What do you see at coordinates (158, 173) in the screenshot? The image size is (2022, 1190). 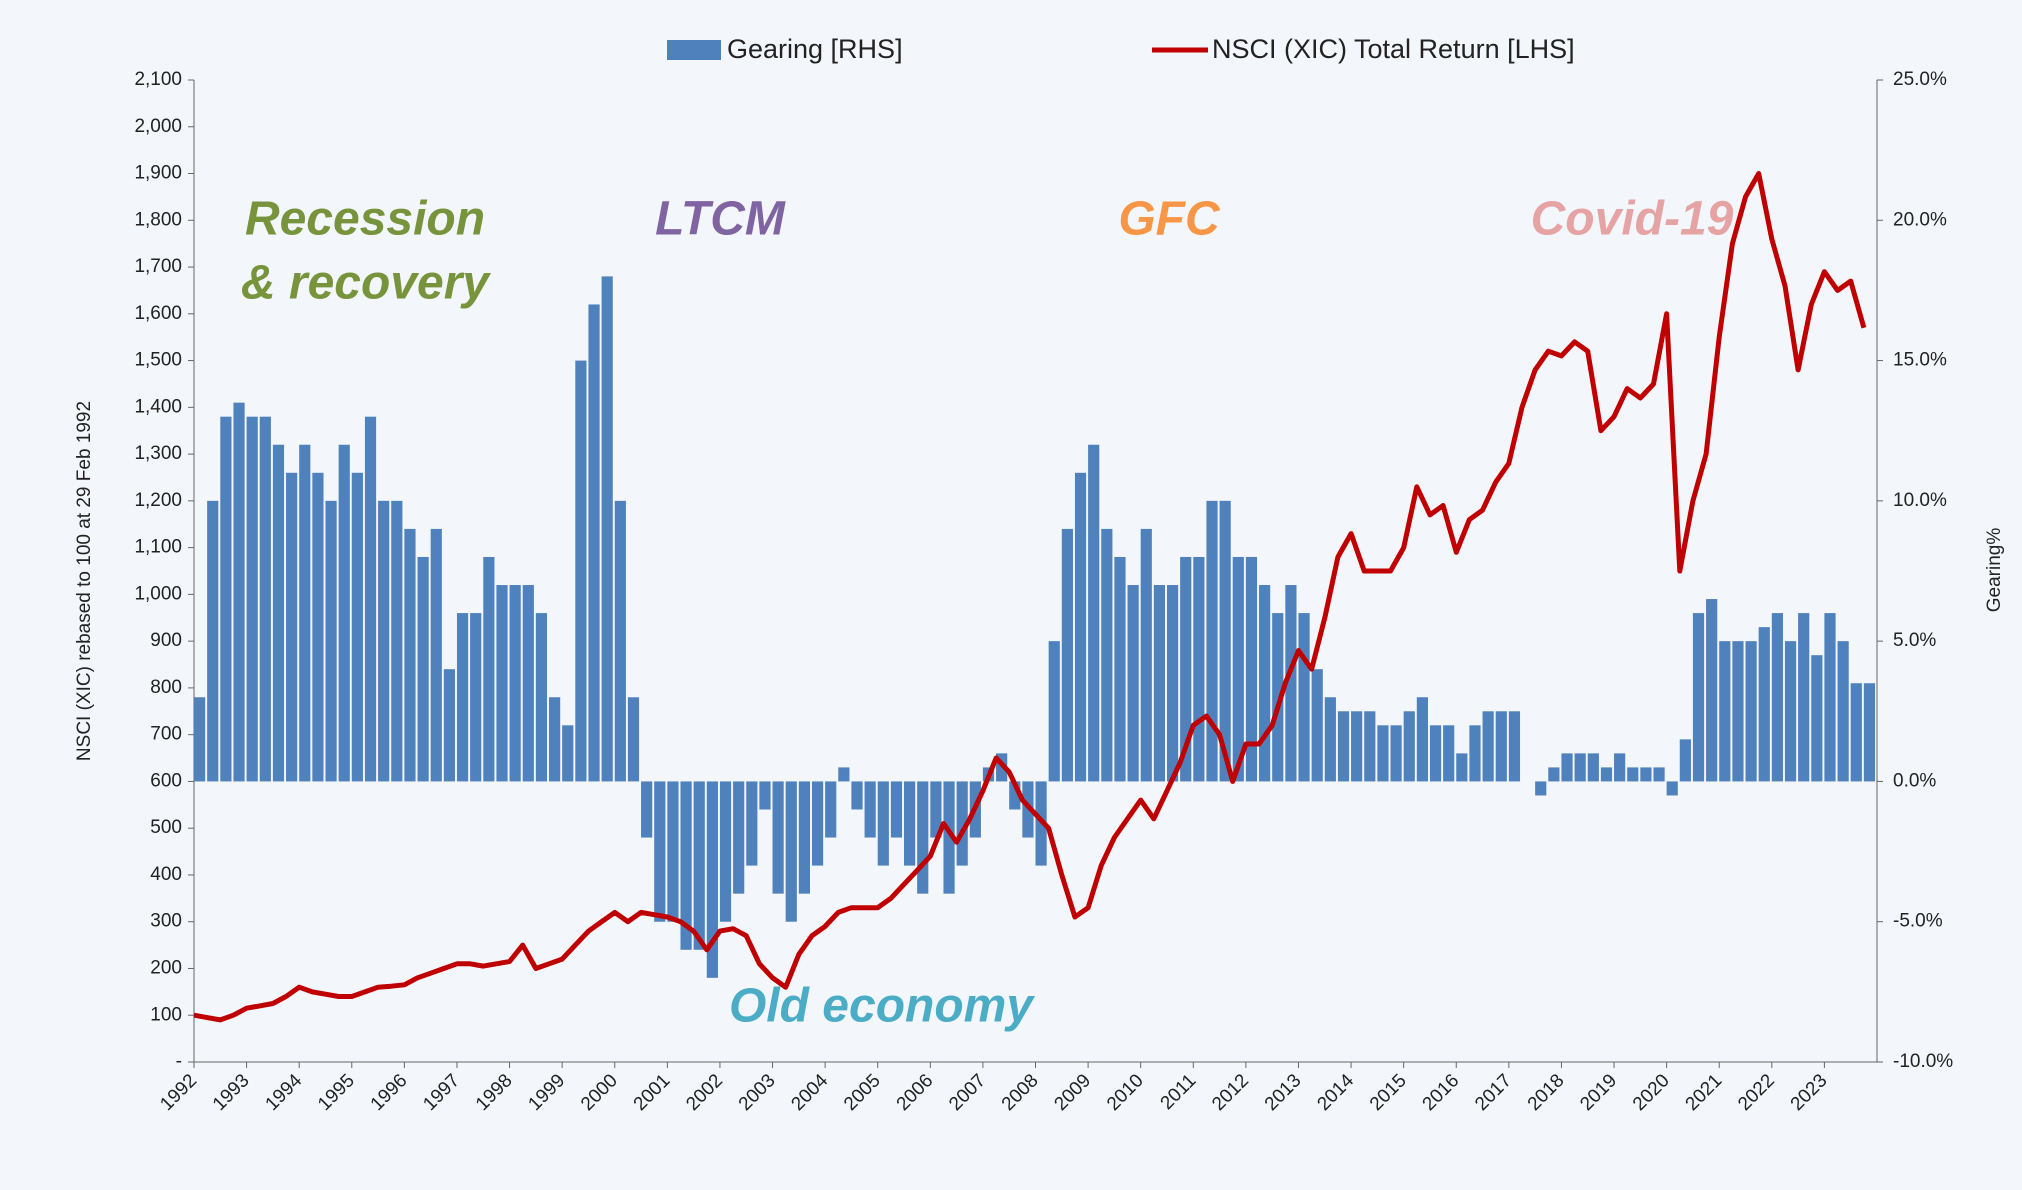 I see `y-tick-label: 1,900` at bounding box center [158, 173].